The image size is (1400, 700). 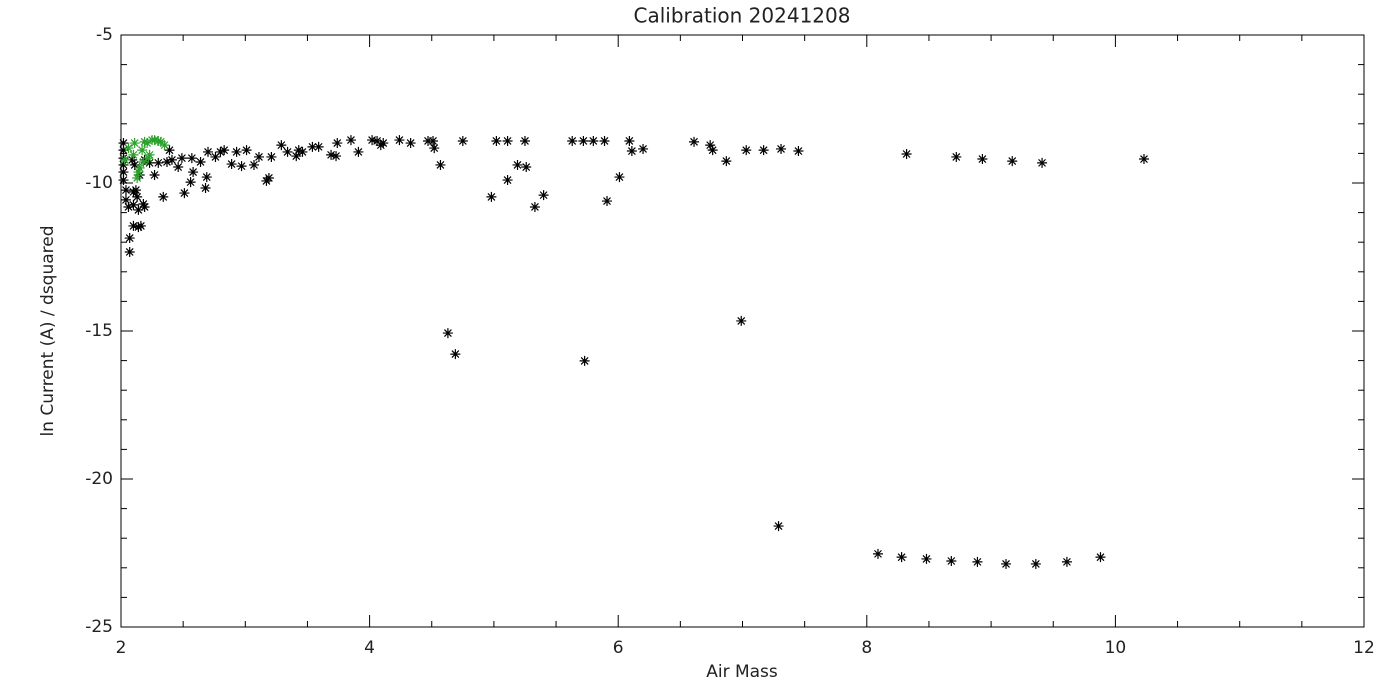 I want to click on y-tick-label: -15, so click(x=99, y=331).